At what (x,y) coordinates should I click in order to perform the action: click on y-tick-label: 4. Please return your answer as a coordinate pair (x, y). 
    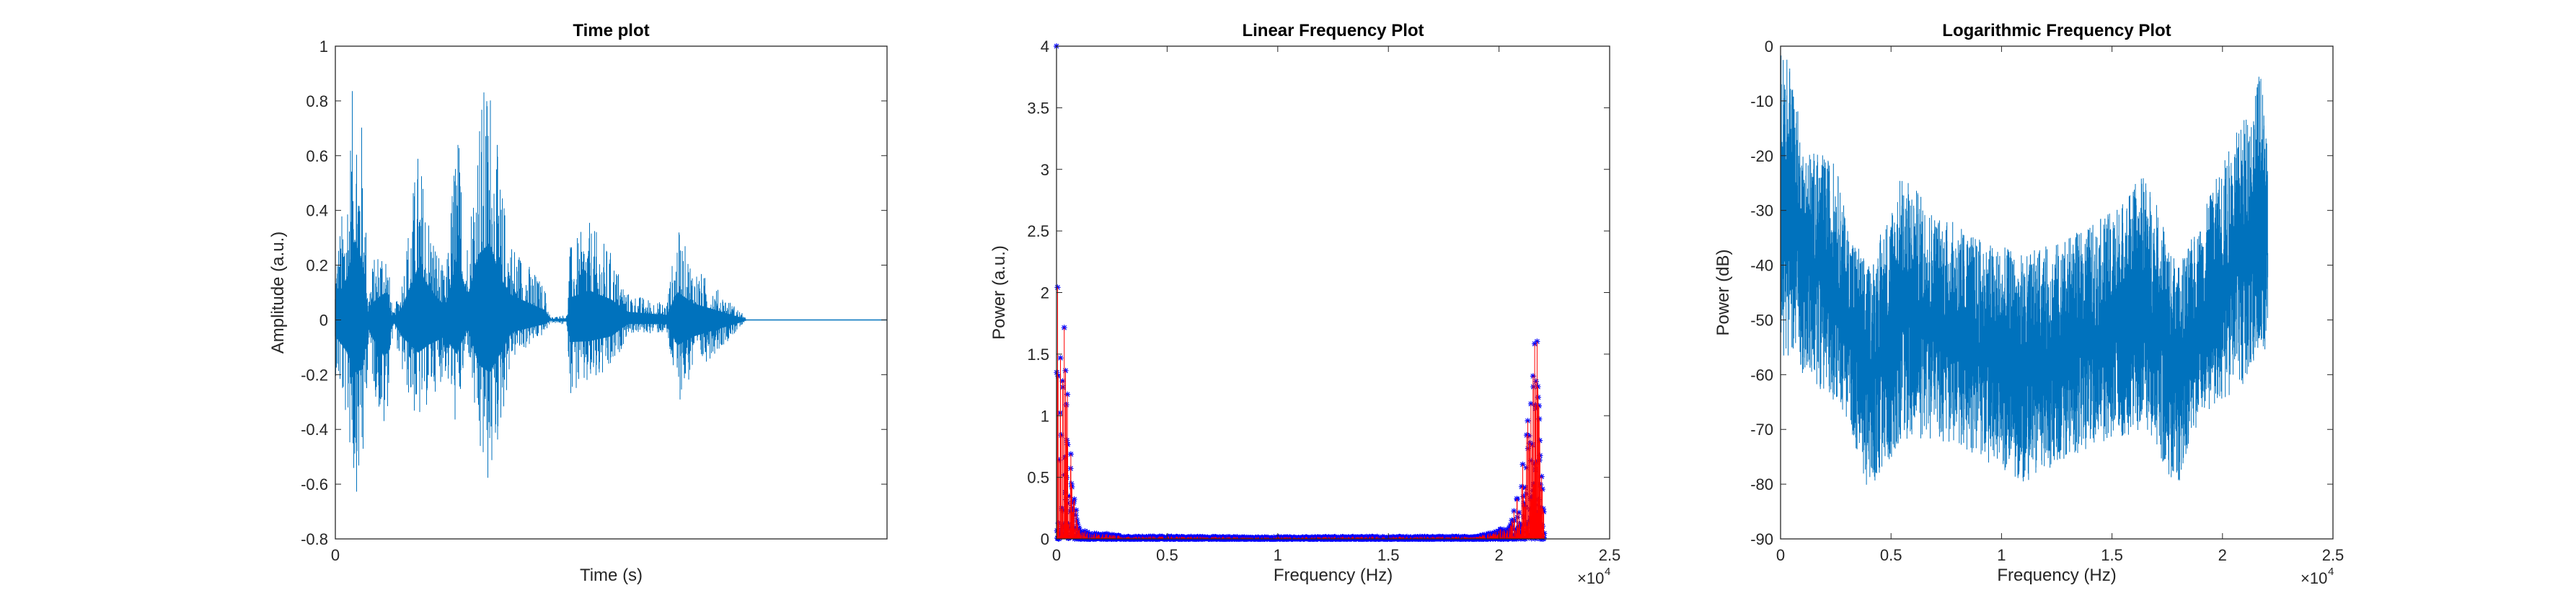
    Looking at the image, I should click on (1045, 47).